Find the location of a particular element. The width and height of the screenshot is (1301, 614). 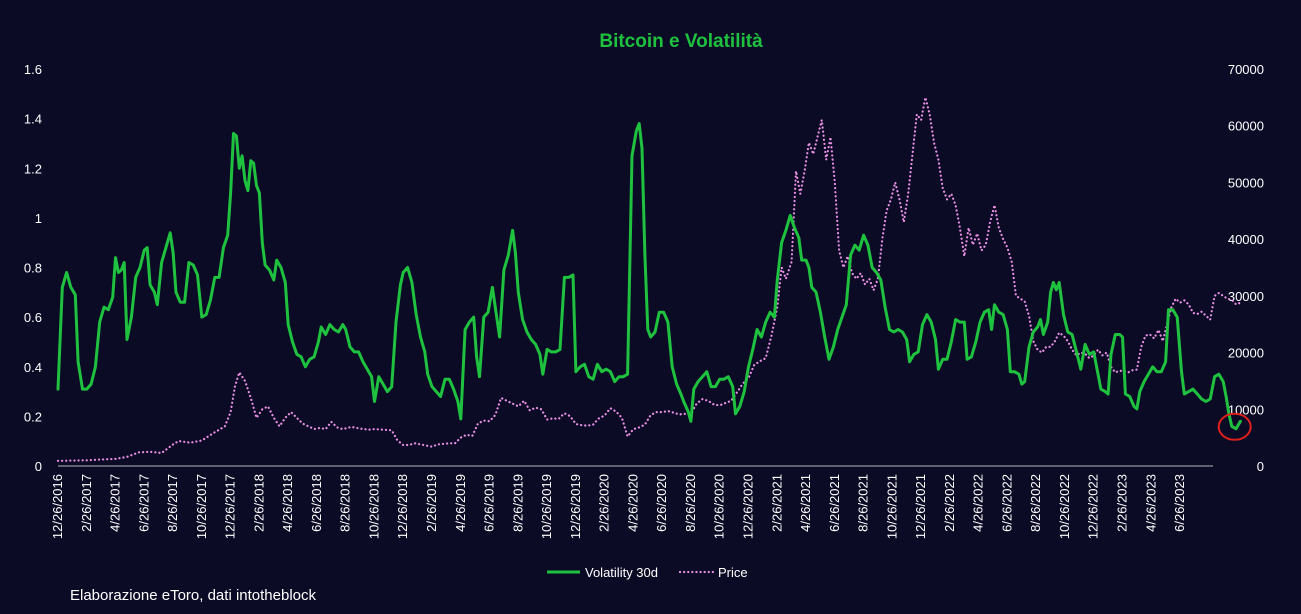

x-tick-label: 10/26/2017 is located at coordinates (201, 506).